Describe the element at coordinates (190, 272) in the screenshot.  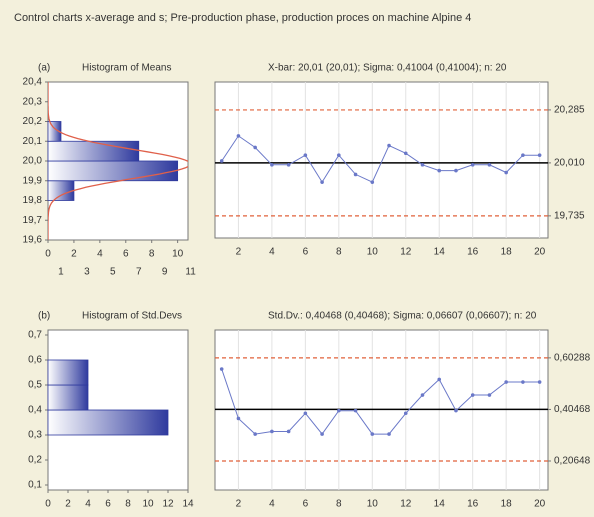
I see `x-tick-label-secondary: 11` at that location.